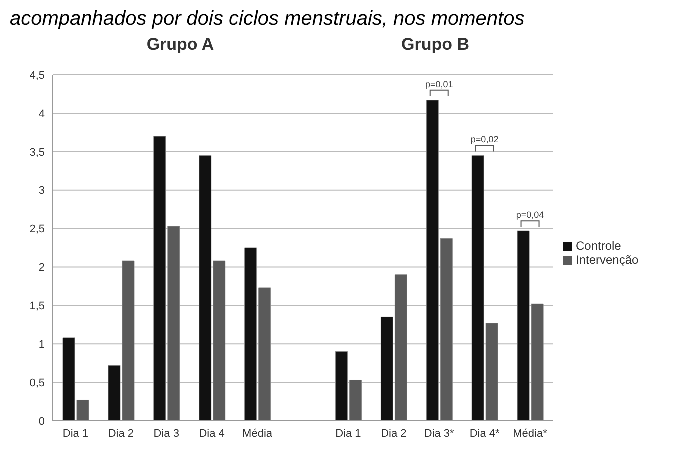 The height and width of the screenshot is (454, 684). What do you see at coordinates (41, 191) in the screenshot?
I see `y-tick-label: 3` at bounding box center [41, 191].